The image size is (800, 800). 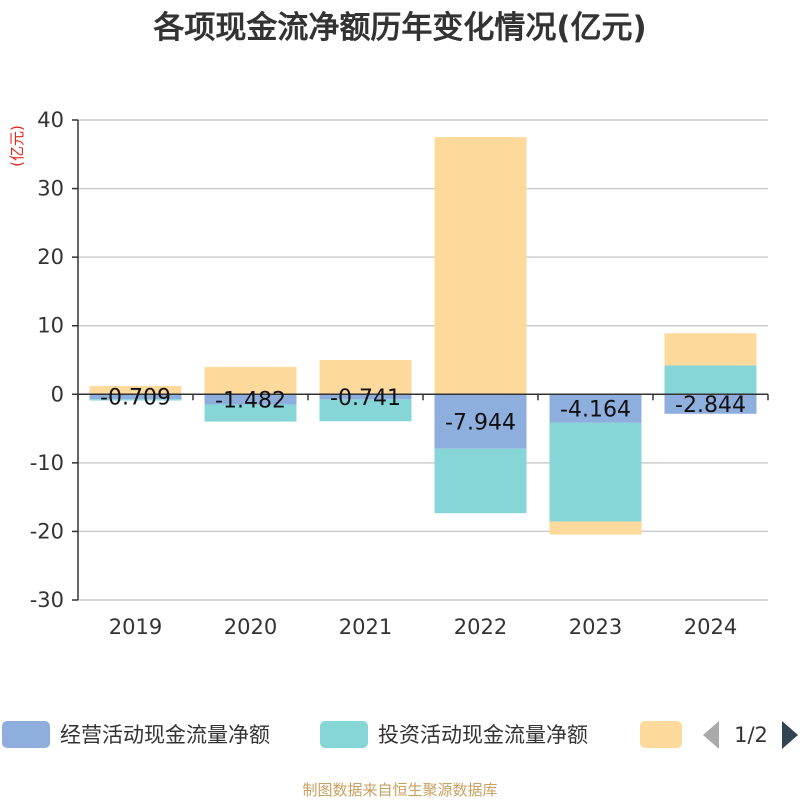 What do you see at coordinates (26, 734) in the screenshot?
I see `legend-swatch-operating` at bounding box center [26, 734].